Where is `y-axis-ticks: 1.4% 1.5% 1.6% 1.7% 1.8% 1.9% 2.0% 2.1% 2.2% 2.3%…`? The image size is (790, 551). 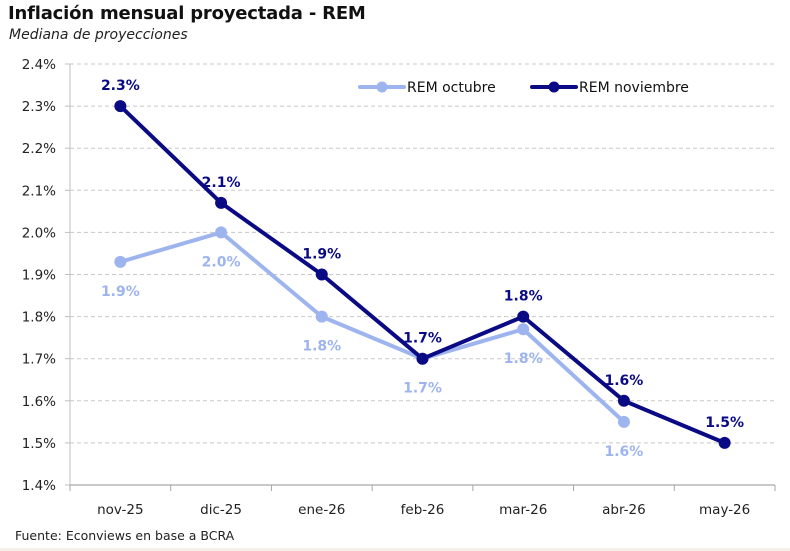 y-axis-ticks: 1.4% 1.5% 1.6% 1.7% 1.8% 1.9% 2.0% 2.1% 2.2% 2.3%… is located at coordinates (46, 275).